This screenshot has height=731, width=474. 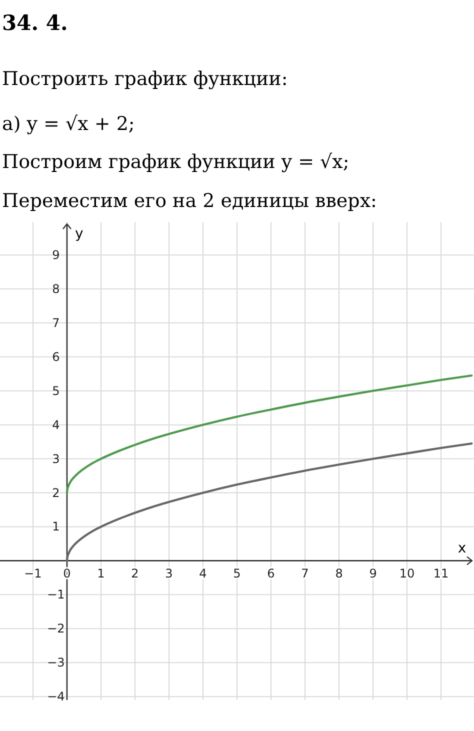 What do you see at coordinates (56, 255) in the screenshot?
I see `y-tick-label: 9` at bounding box center [56, 255].